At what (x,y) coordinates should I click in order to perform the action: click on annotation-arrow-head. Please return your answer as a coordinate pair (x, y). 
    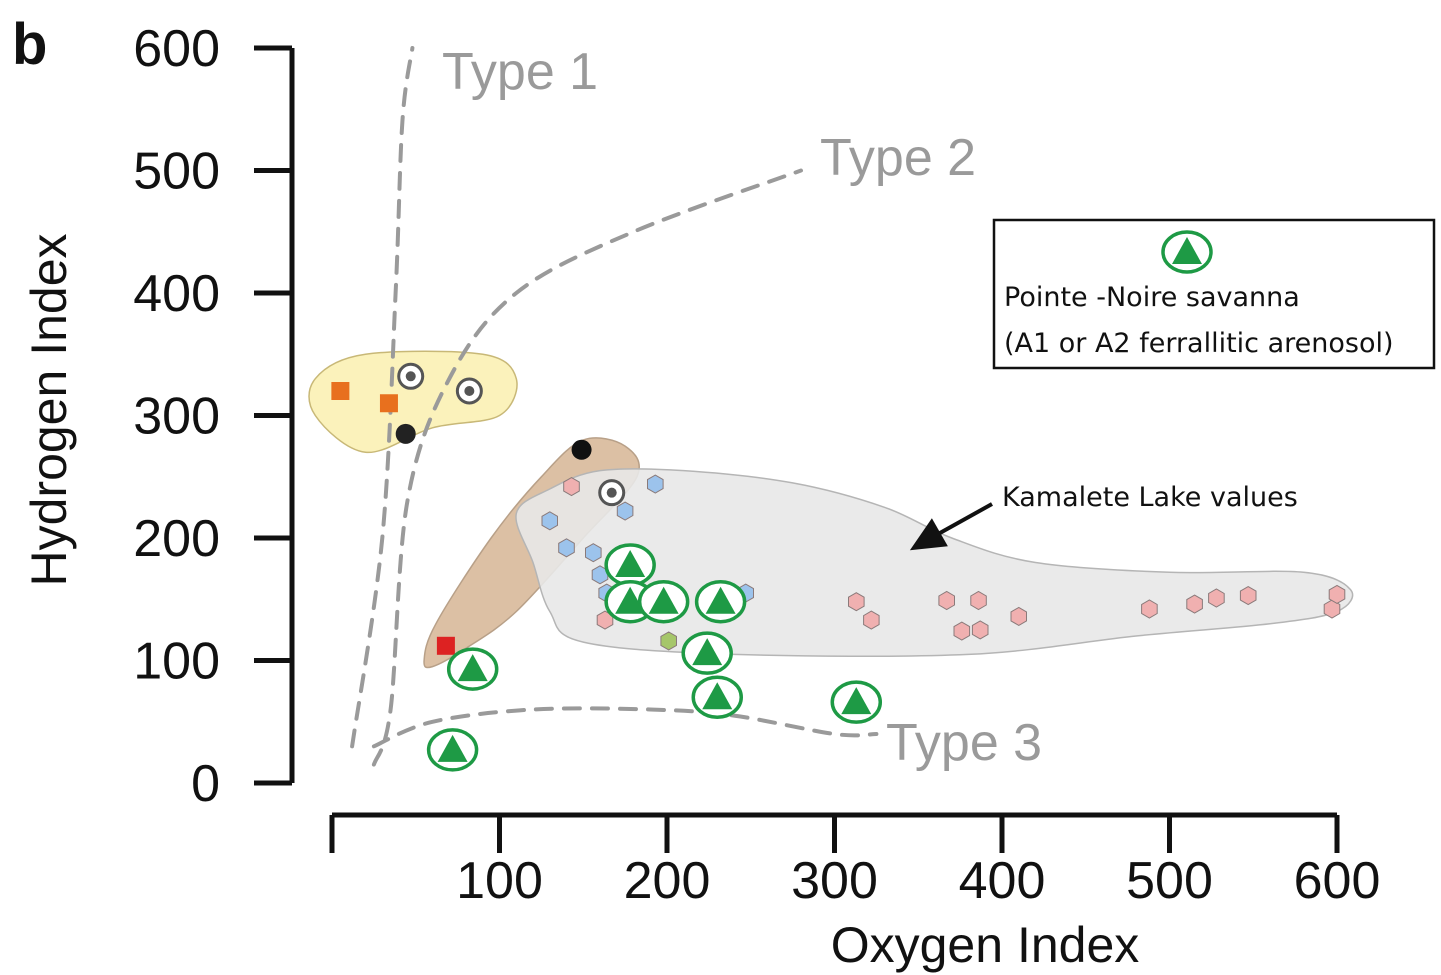
    Looking at the image, I should click on (928, 534).